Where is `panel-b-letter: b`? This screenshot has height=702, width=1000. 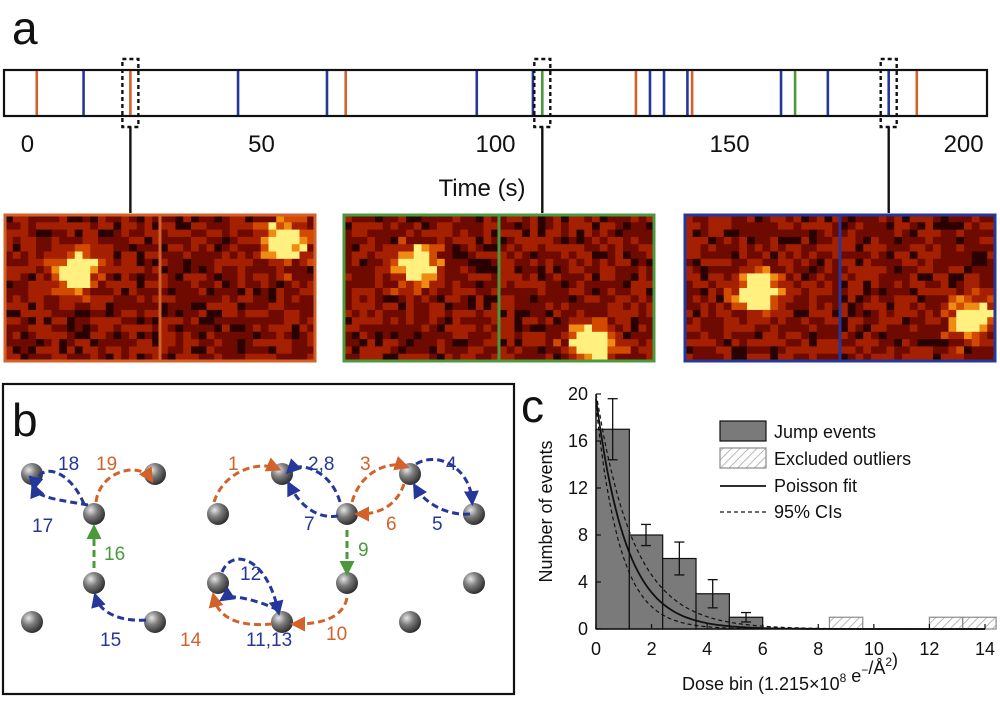
panel-b-letter: b is located at coordinates (25, 420).